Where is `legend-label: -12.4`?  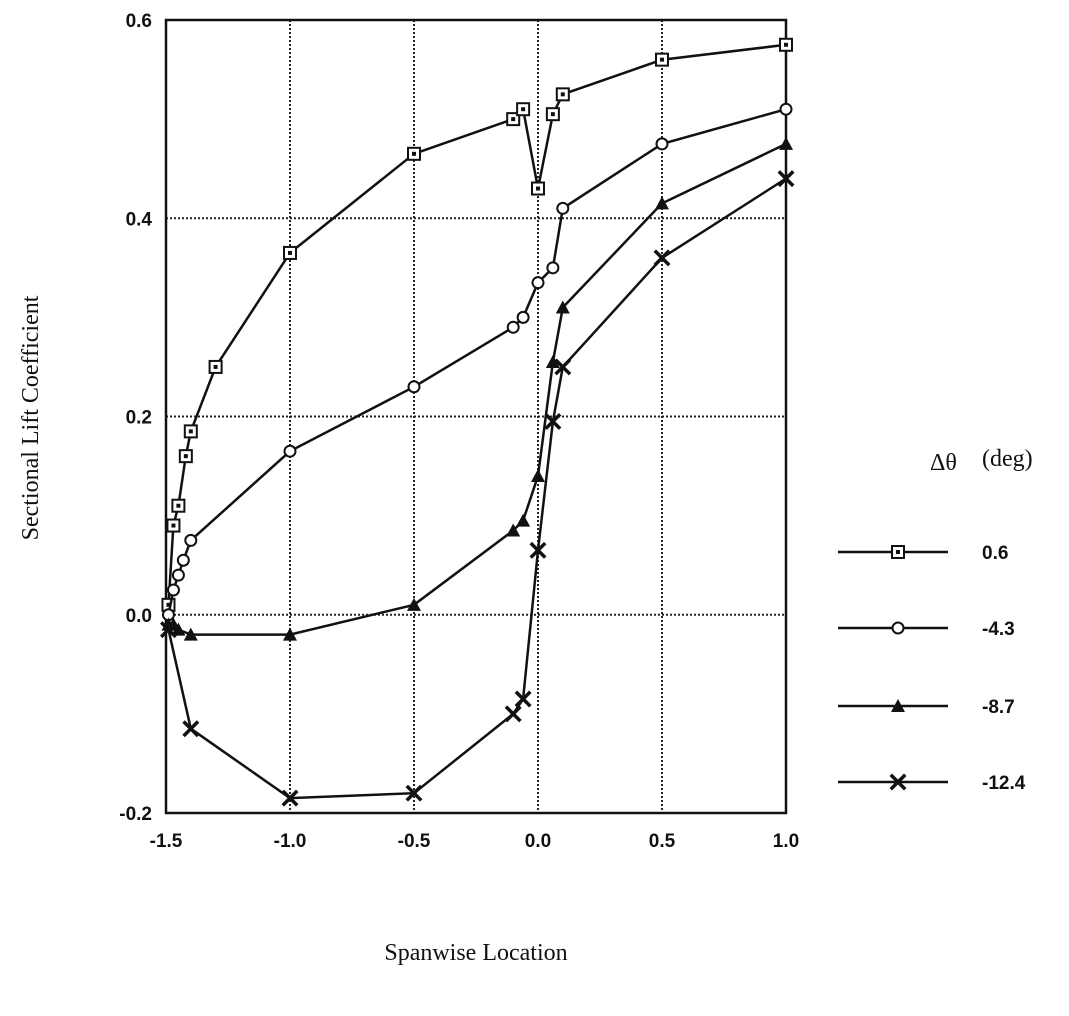 legend-label: -12.4 is located at coordinates (1004, 783).